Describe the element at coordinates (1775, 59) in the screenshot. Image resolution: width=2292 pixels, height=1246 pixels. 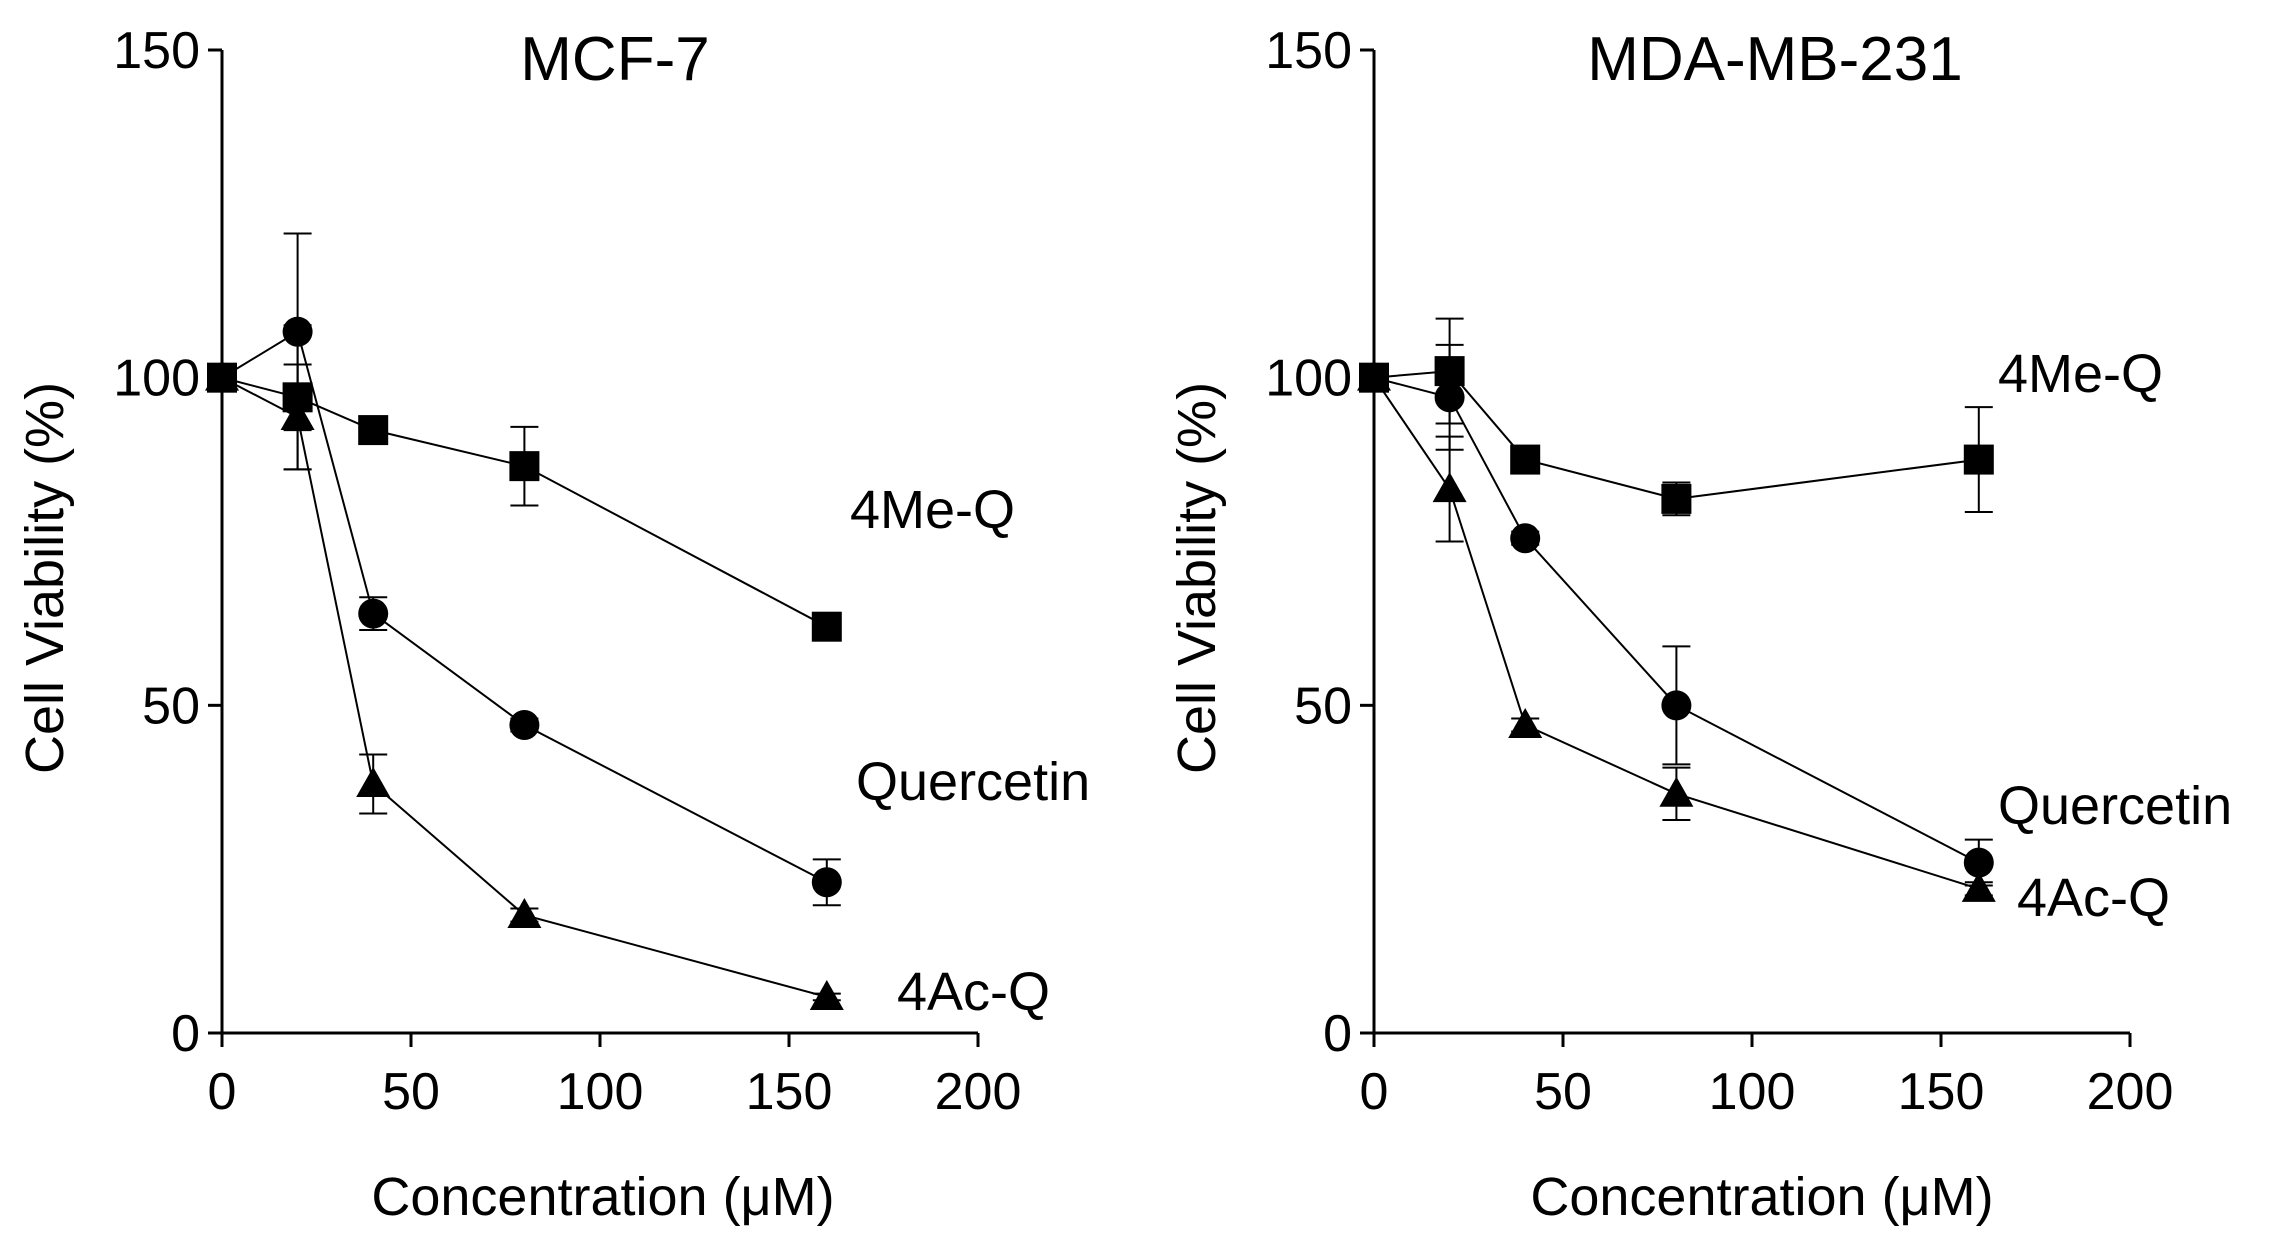
I see `chart-title: MDA-MB-231` at that location.